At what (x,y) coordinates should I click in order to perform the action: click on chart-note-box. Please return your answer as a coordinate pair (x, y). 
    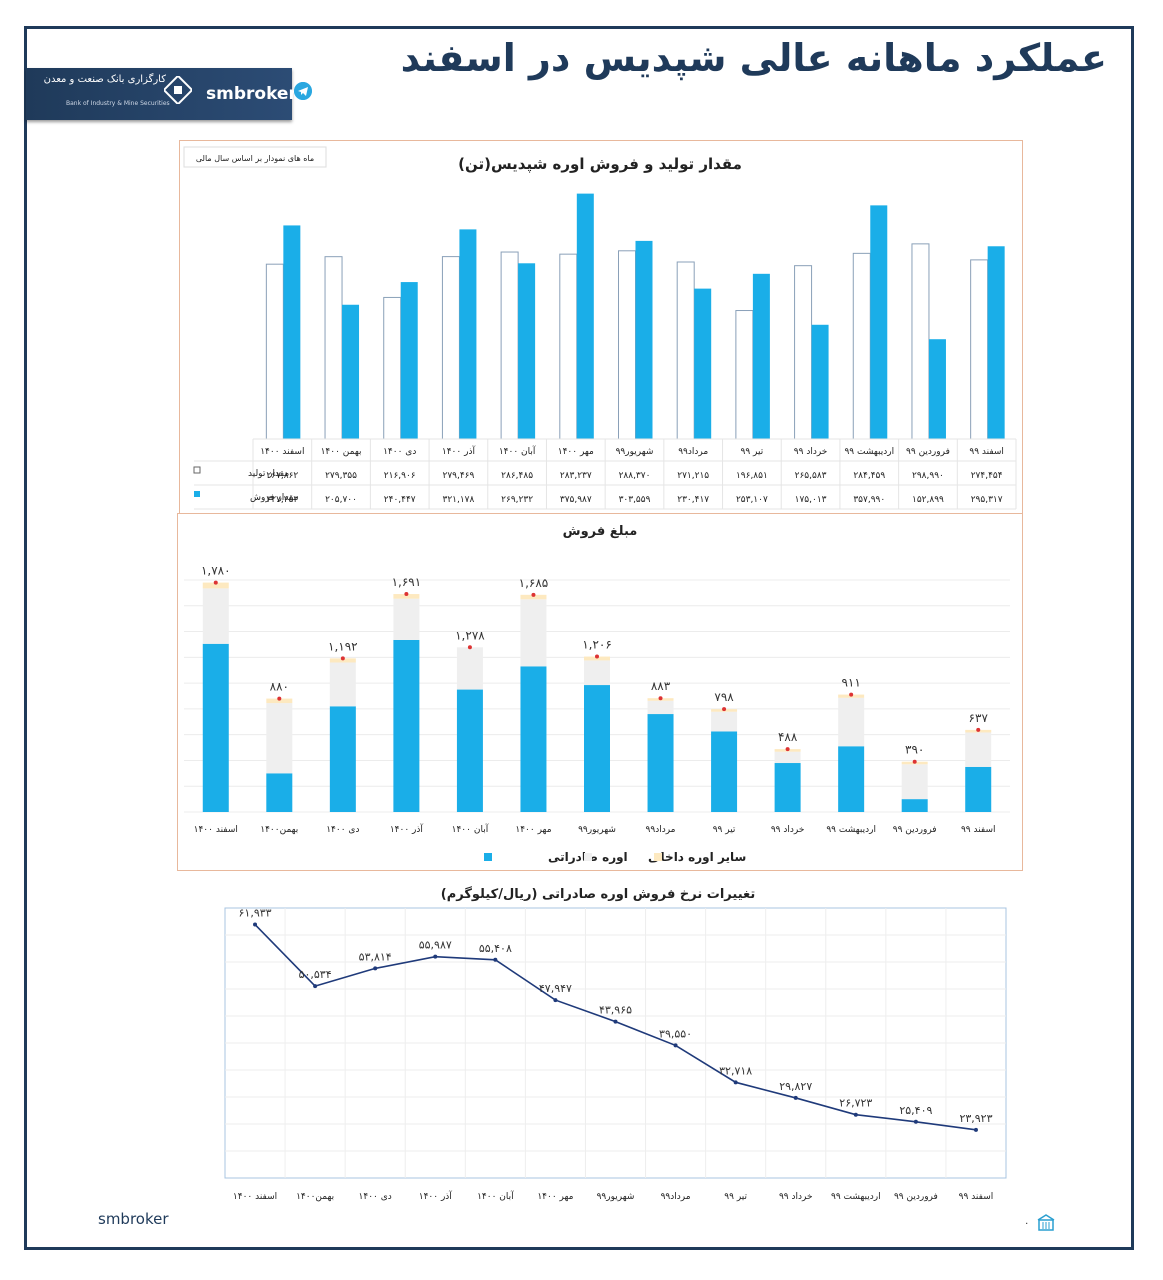
    Looking at the image, I should click on (255, 157).